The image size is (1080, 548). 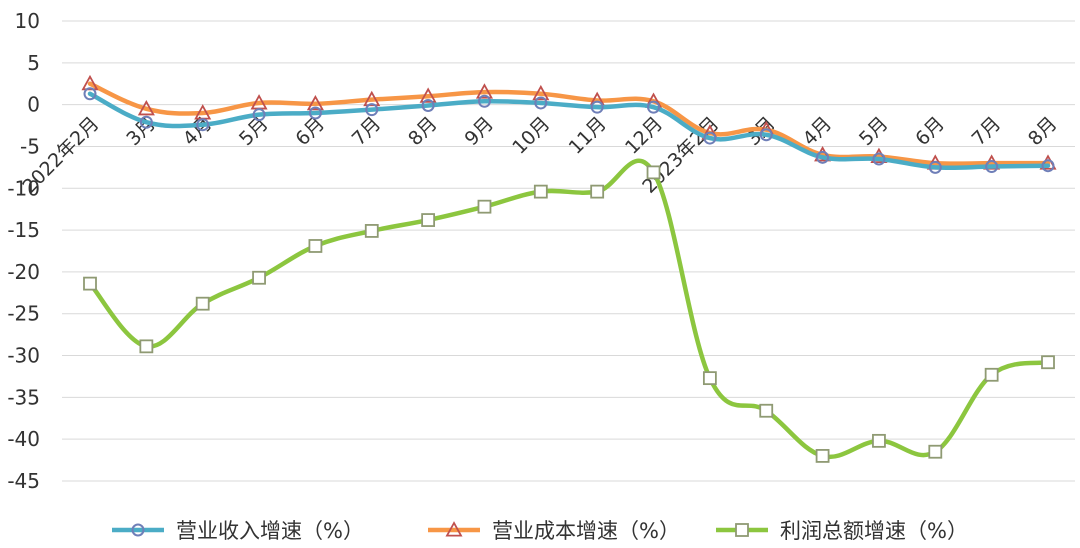 What do you see at coordinates (30, 146) in the screenshot?
I see `y-tick-label: -5` at bounding box center [30, 146].